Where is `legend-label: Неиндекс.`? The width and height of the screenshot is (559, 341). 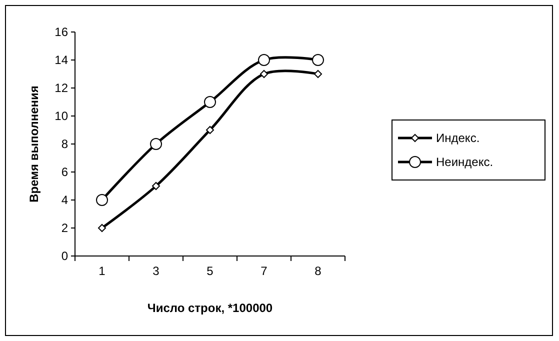
legend-label: Неиндекс. is located at coordinates (465, 162).